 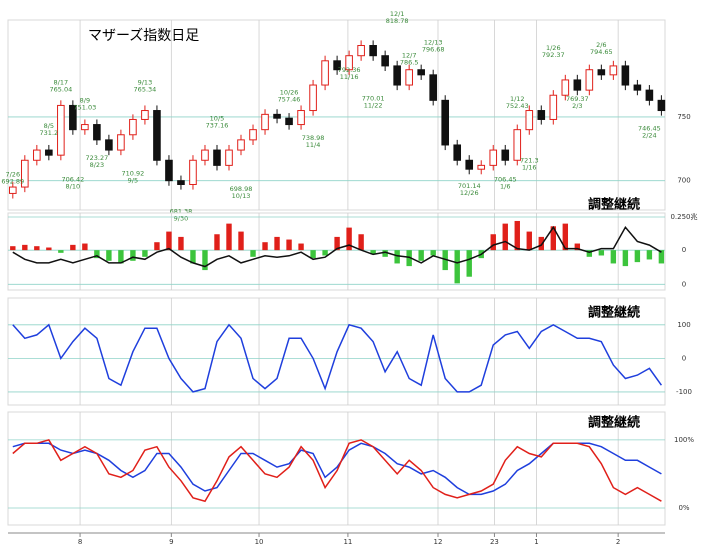 What do you see at coordinates (683, 181) in the screenshot?
I see `y-tick-label: 700` at bounding box center [683, 181].